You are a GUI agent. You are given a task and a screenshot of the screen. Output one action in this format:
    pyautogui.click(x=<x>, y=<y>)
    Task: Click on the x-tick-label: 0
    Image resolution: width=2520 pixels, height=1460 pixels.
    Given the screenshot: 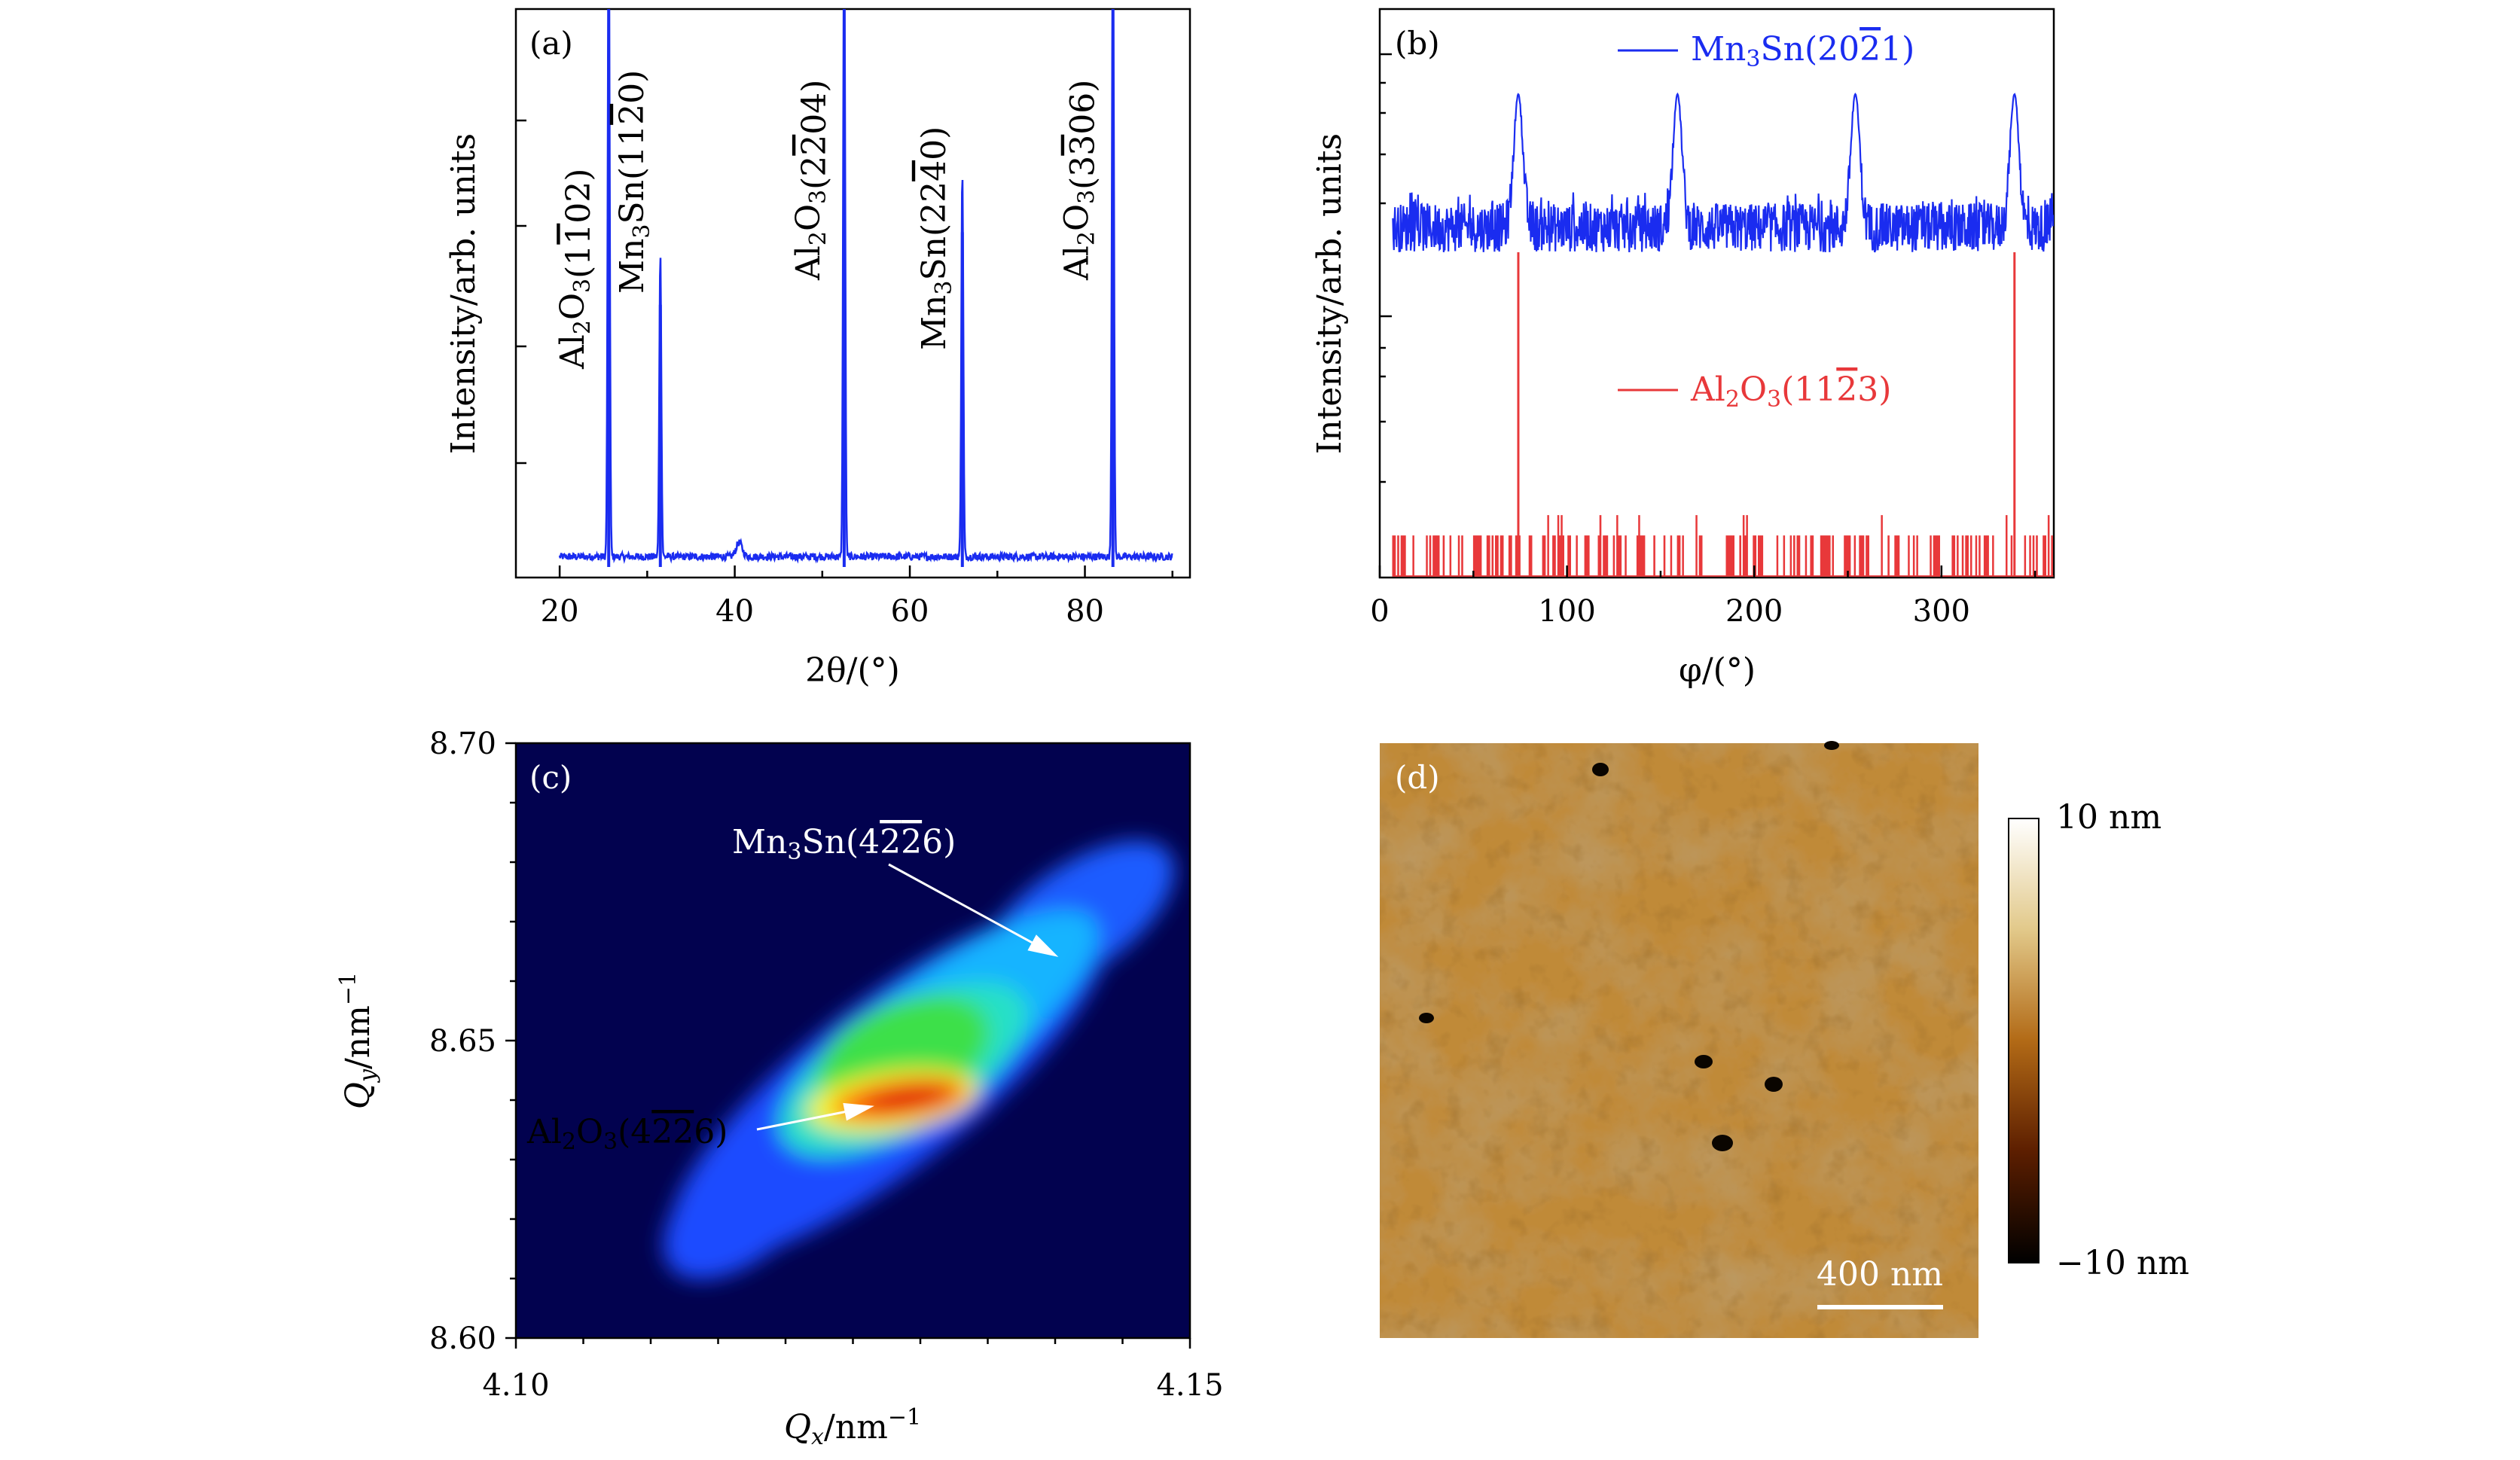 What is the action you would take?
    pyautogui.click(x=1379, y=611)
    